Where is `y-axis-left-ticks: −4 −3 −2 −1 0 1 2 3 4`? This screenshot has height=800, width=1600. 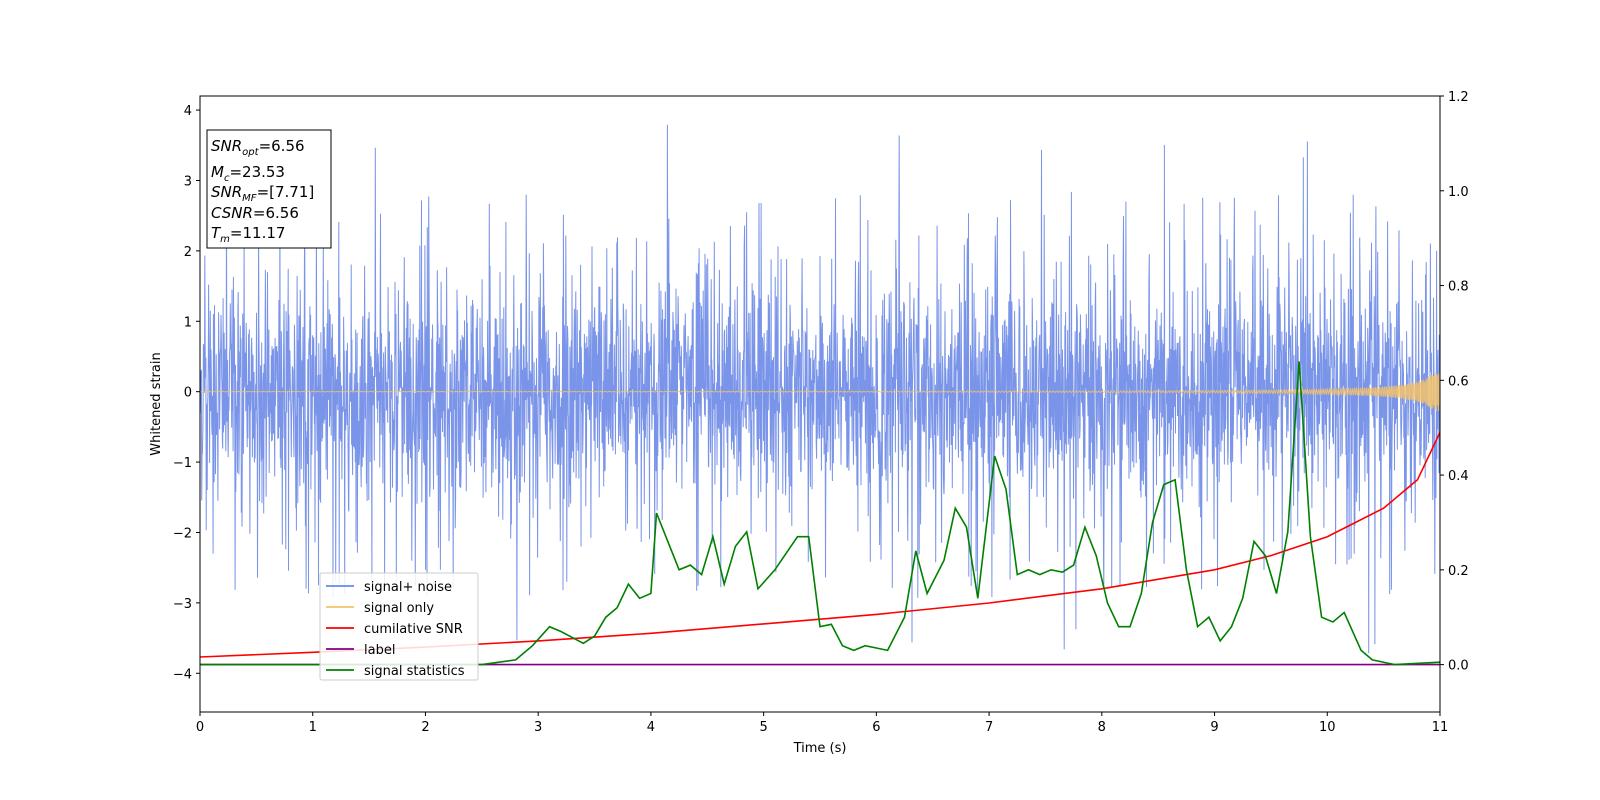
y-axis-left-ticks: −4 −3 −2 −1 0 1 2 3 4 is located at coordinates (186, 393).